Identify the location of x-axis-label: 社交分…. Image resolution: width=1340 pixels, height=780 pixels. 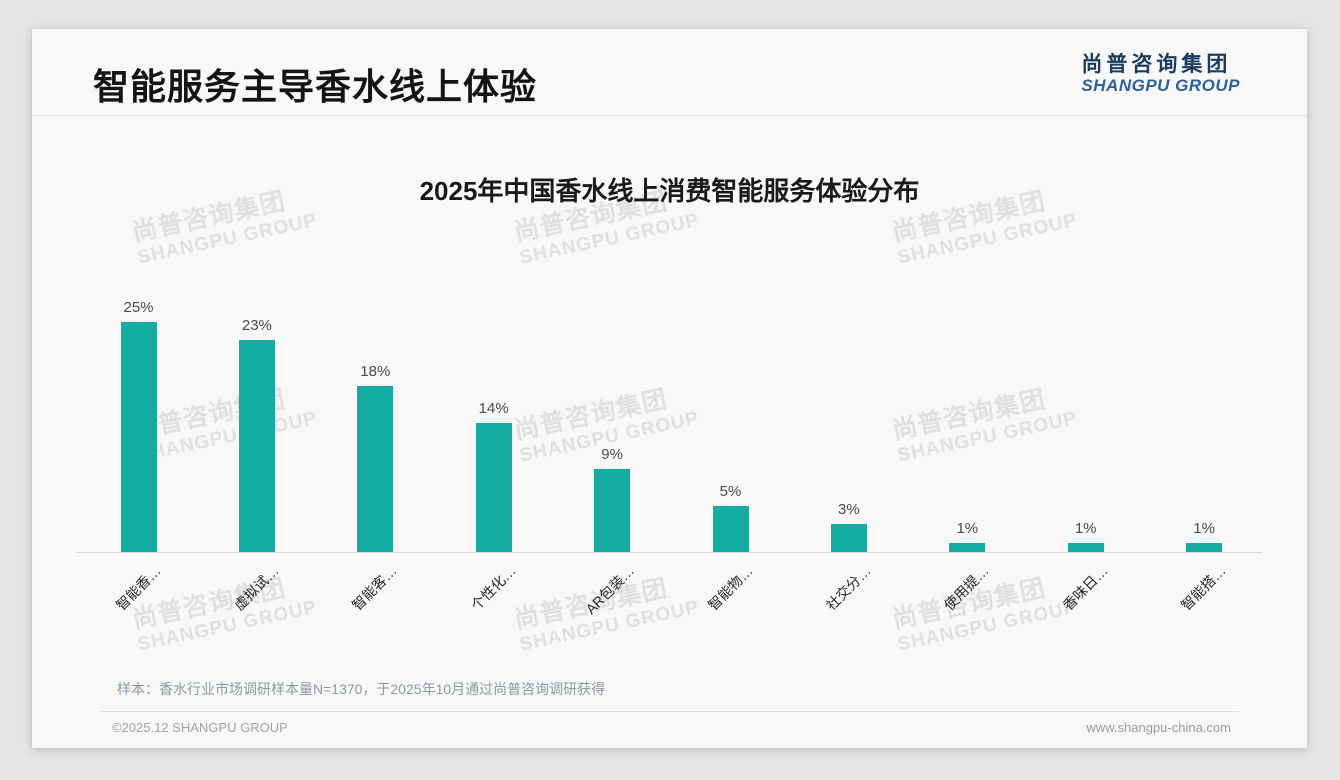
(848, 588).